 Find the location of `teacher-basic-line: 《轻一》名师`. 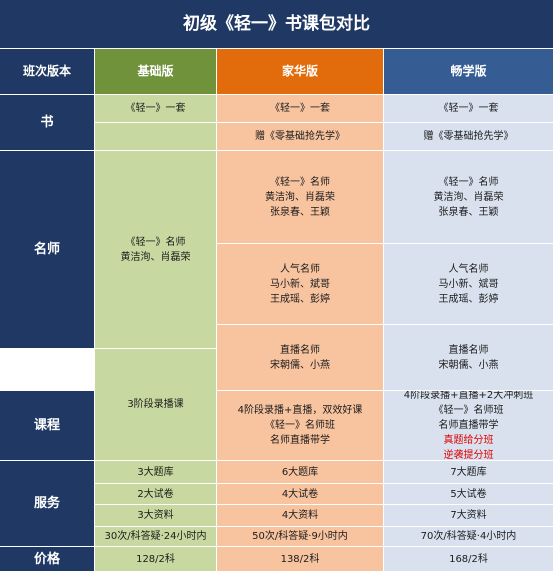

teacher-basic-line: 《轻一》名师 is located at coordinates (155, 242).